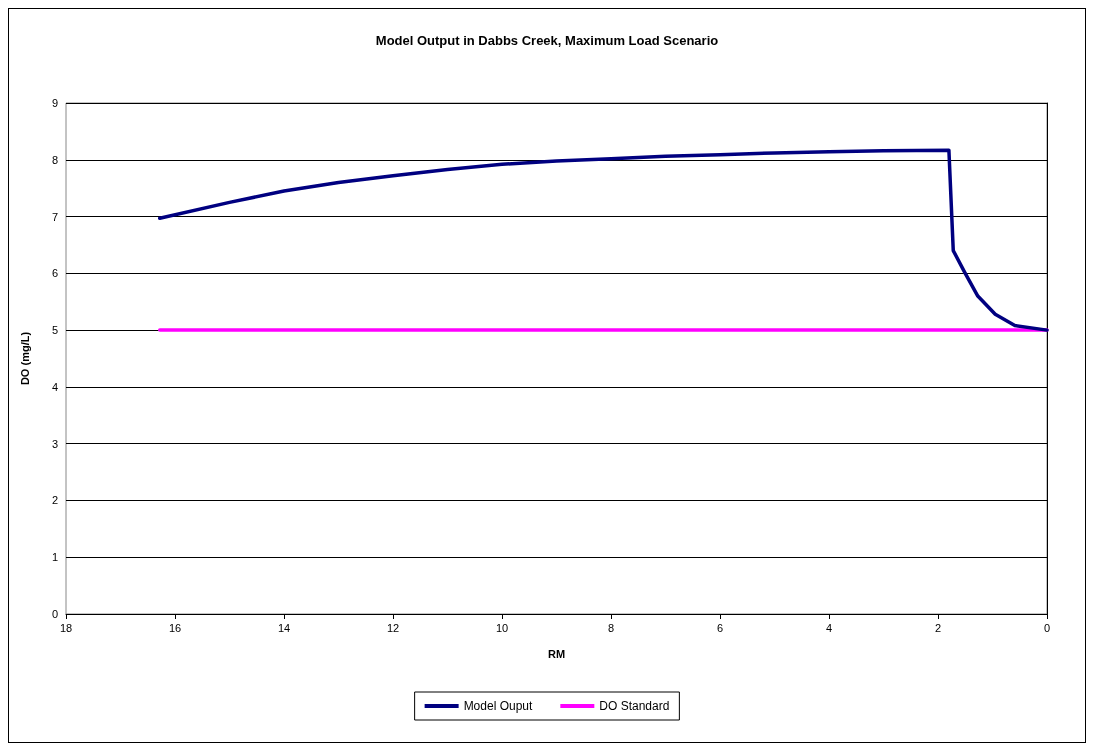  I want to click on legend-label: DO Standard, so click(634, 706).